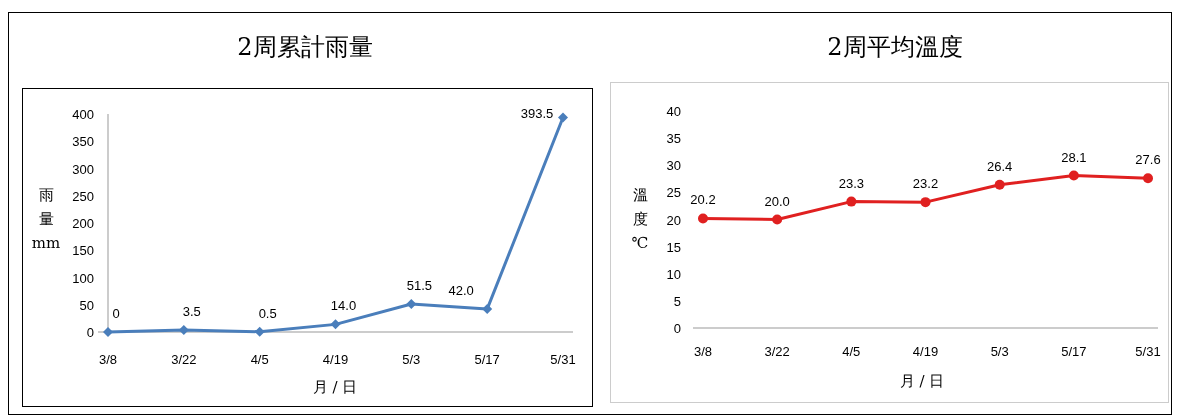 The image size is (1180, 416). What do you see at coordinates (419, 285) in the screenshot?
I see `data-label: 51.5` at bounding box center [419, 285].